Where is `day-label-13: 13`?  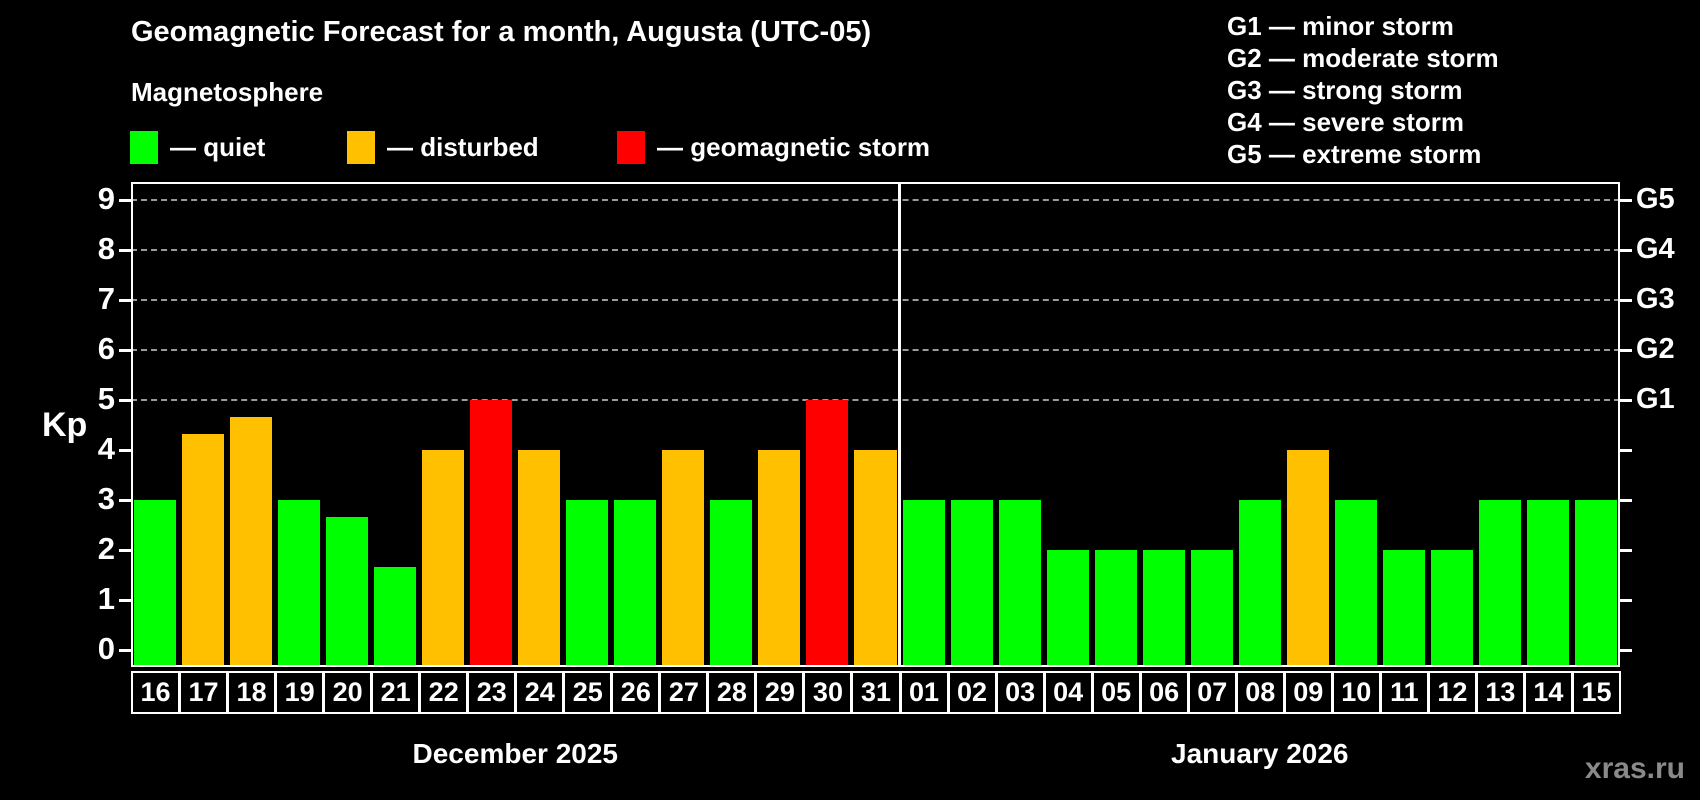 day-label-13: 13 is located at coordinates (1500, 692).